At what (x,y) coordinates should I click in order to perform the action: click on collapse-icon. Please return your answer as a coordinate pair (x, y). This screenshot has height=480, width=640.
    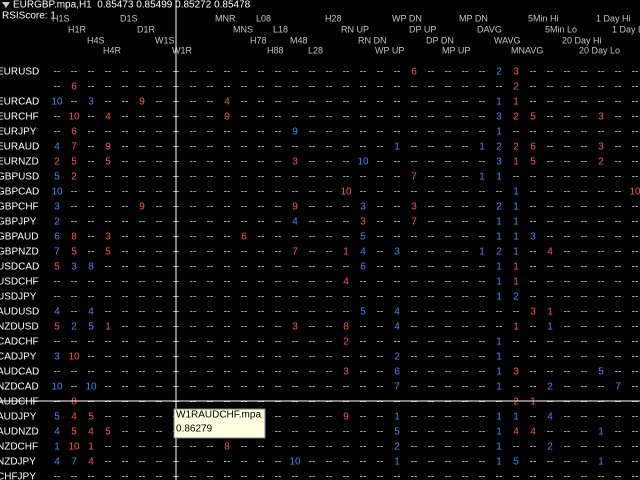
    Looking at the image, I should click on (6, 5).